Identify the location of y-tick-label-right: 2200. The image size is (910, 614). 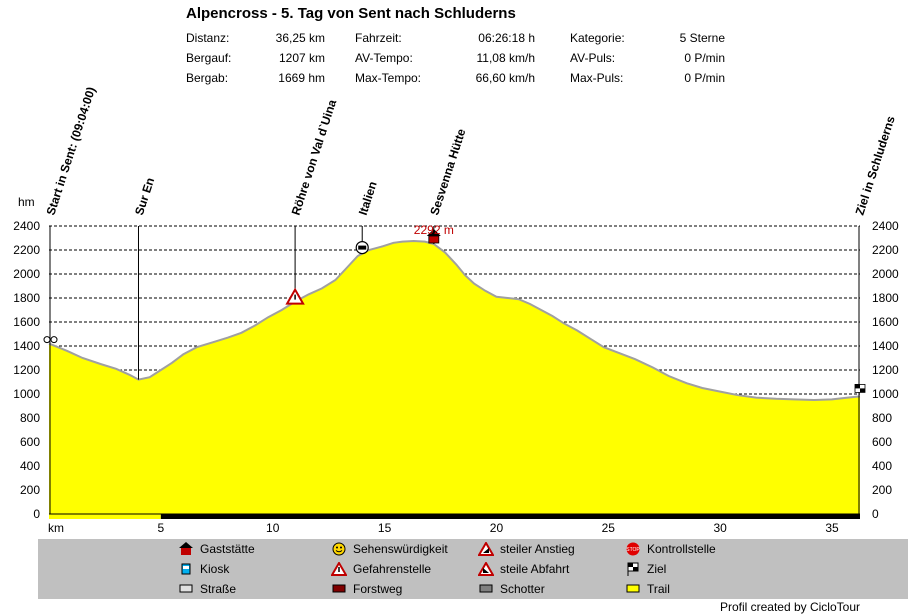
(885, 250).